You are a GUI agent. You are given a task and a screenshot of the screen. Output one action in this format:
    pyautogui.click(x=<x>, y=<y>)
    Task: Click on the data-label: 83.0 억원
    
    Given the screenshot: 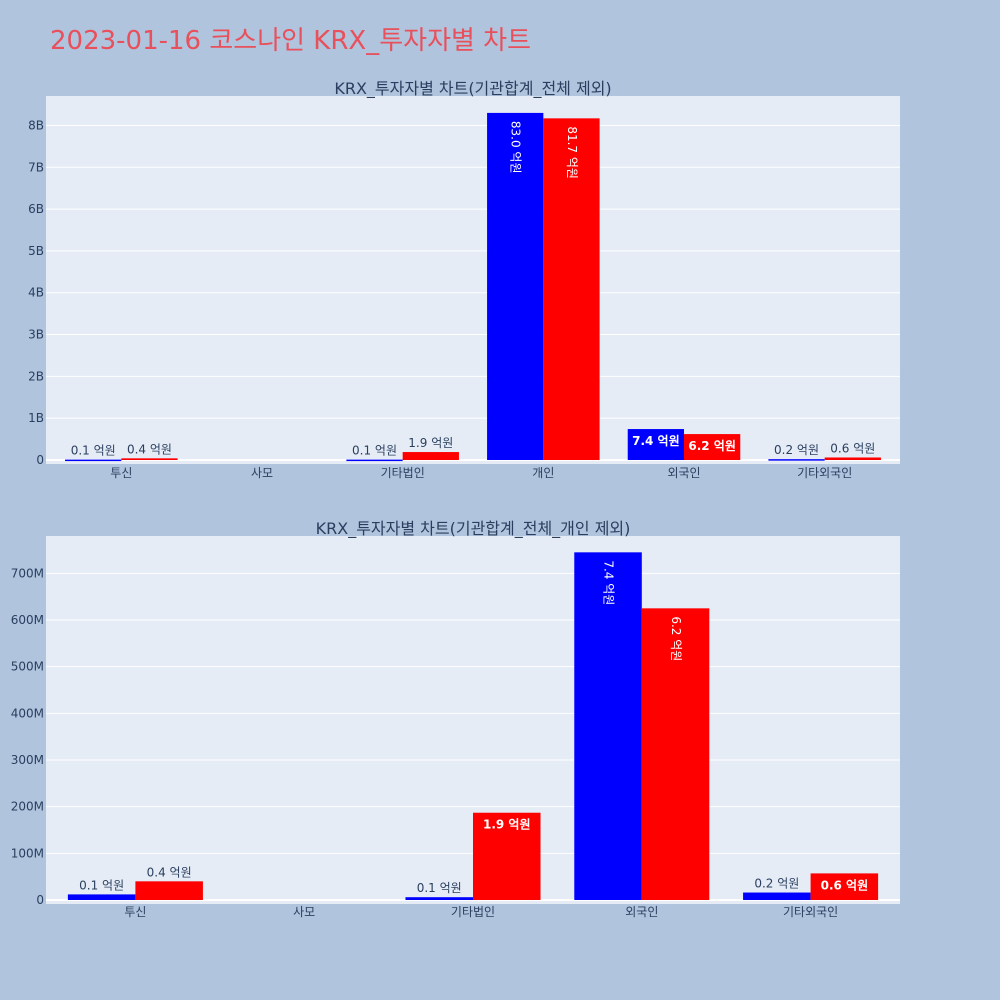 What is the action you would take?
    pyautogui.click(x=516, y=147)
    